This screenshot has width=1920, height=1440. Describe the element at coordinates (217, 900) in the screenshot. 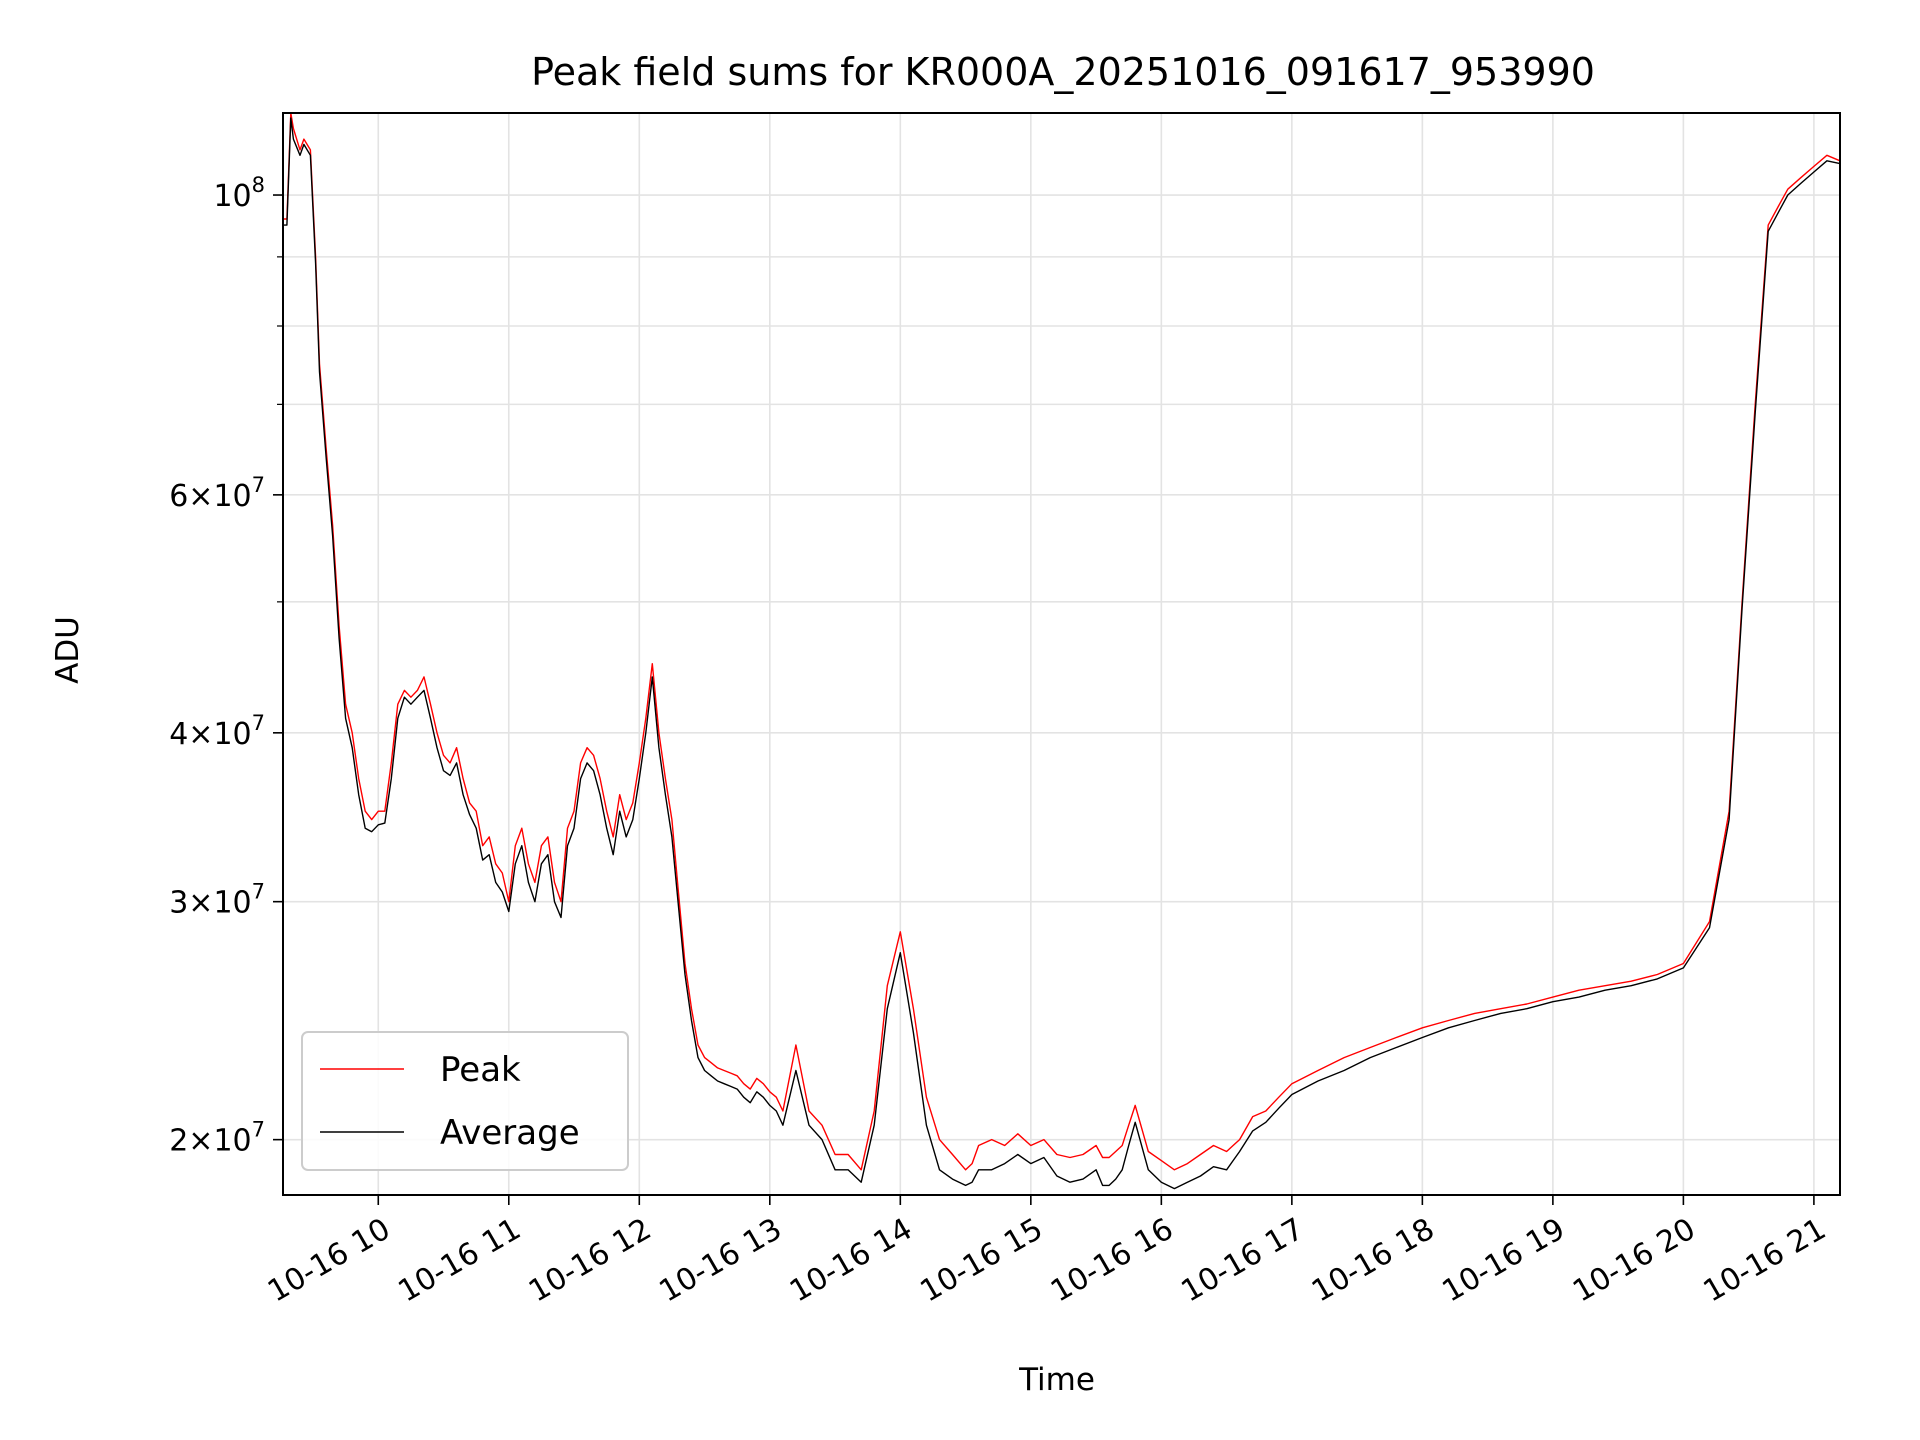

I see `y-tick-label: 3×107` at that location.